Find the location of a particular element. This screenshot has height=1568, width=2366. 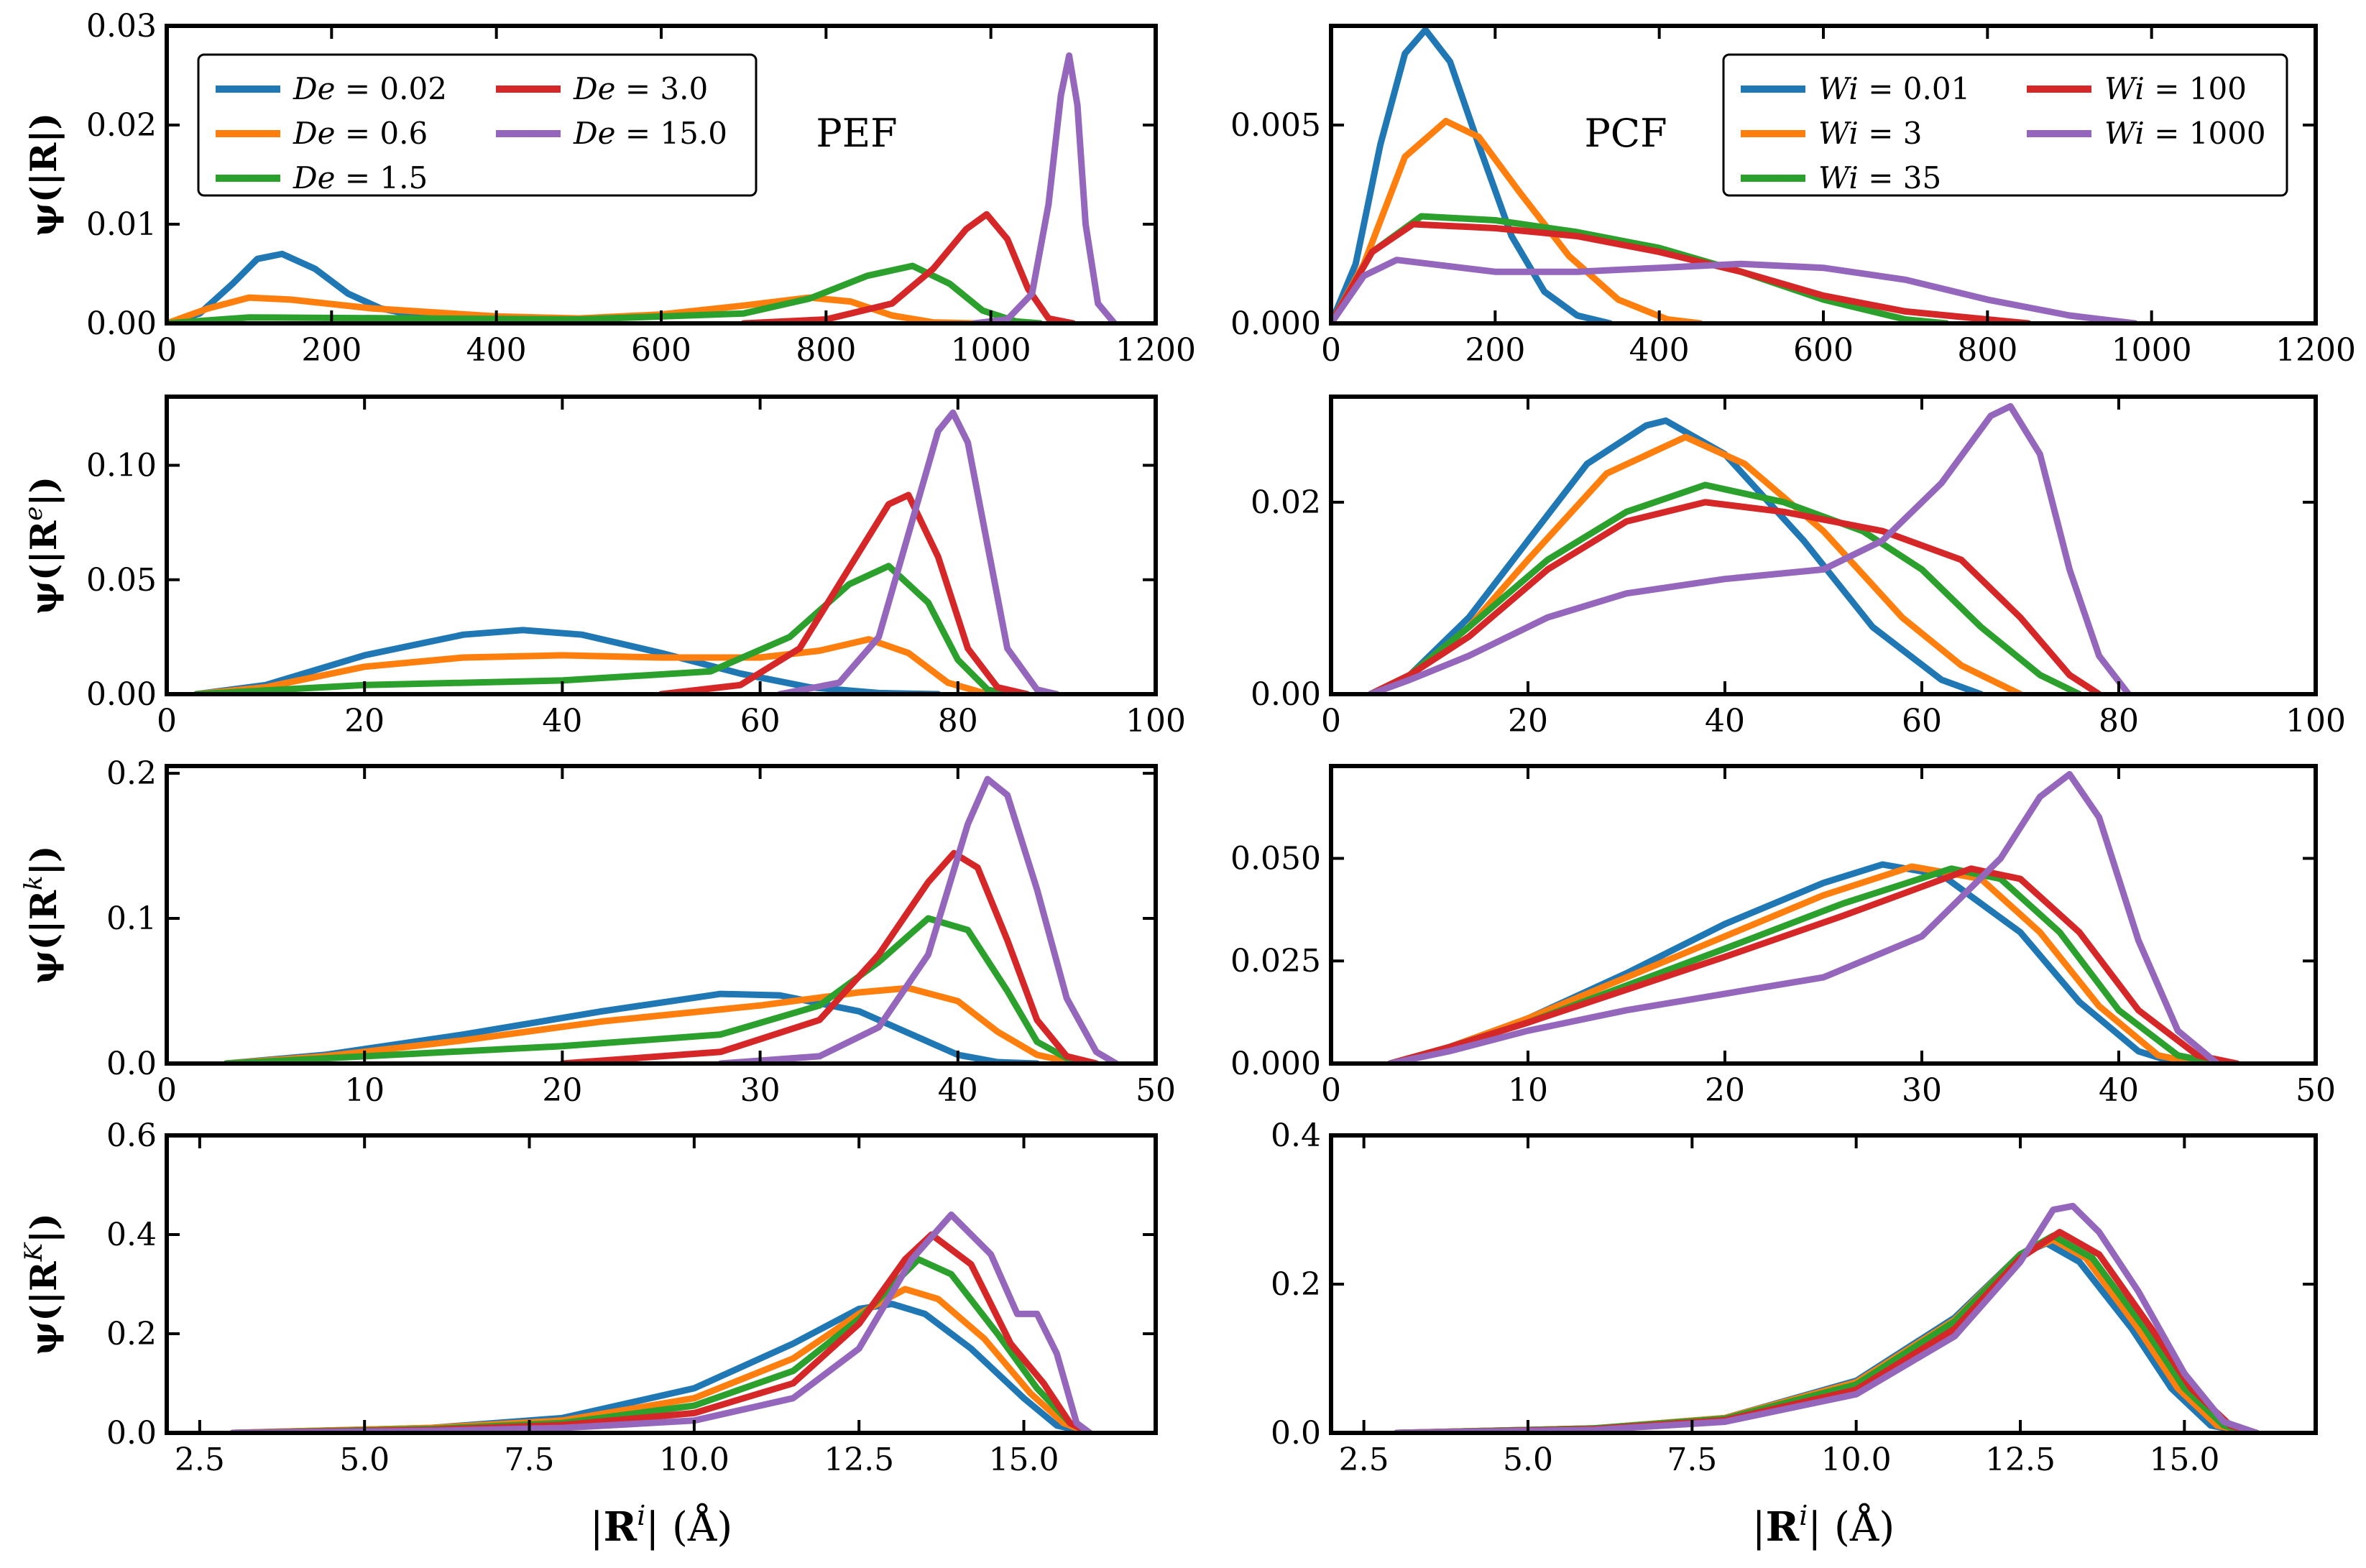

x-tick-label: 1000 is located at coordinates (991, 350).